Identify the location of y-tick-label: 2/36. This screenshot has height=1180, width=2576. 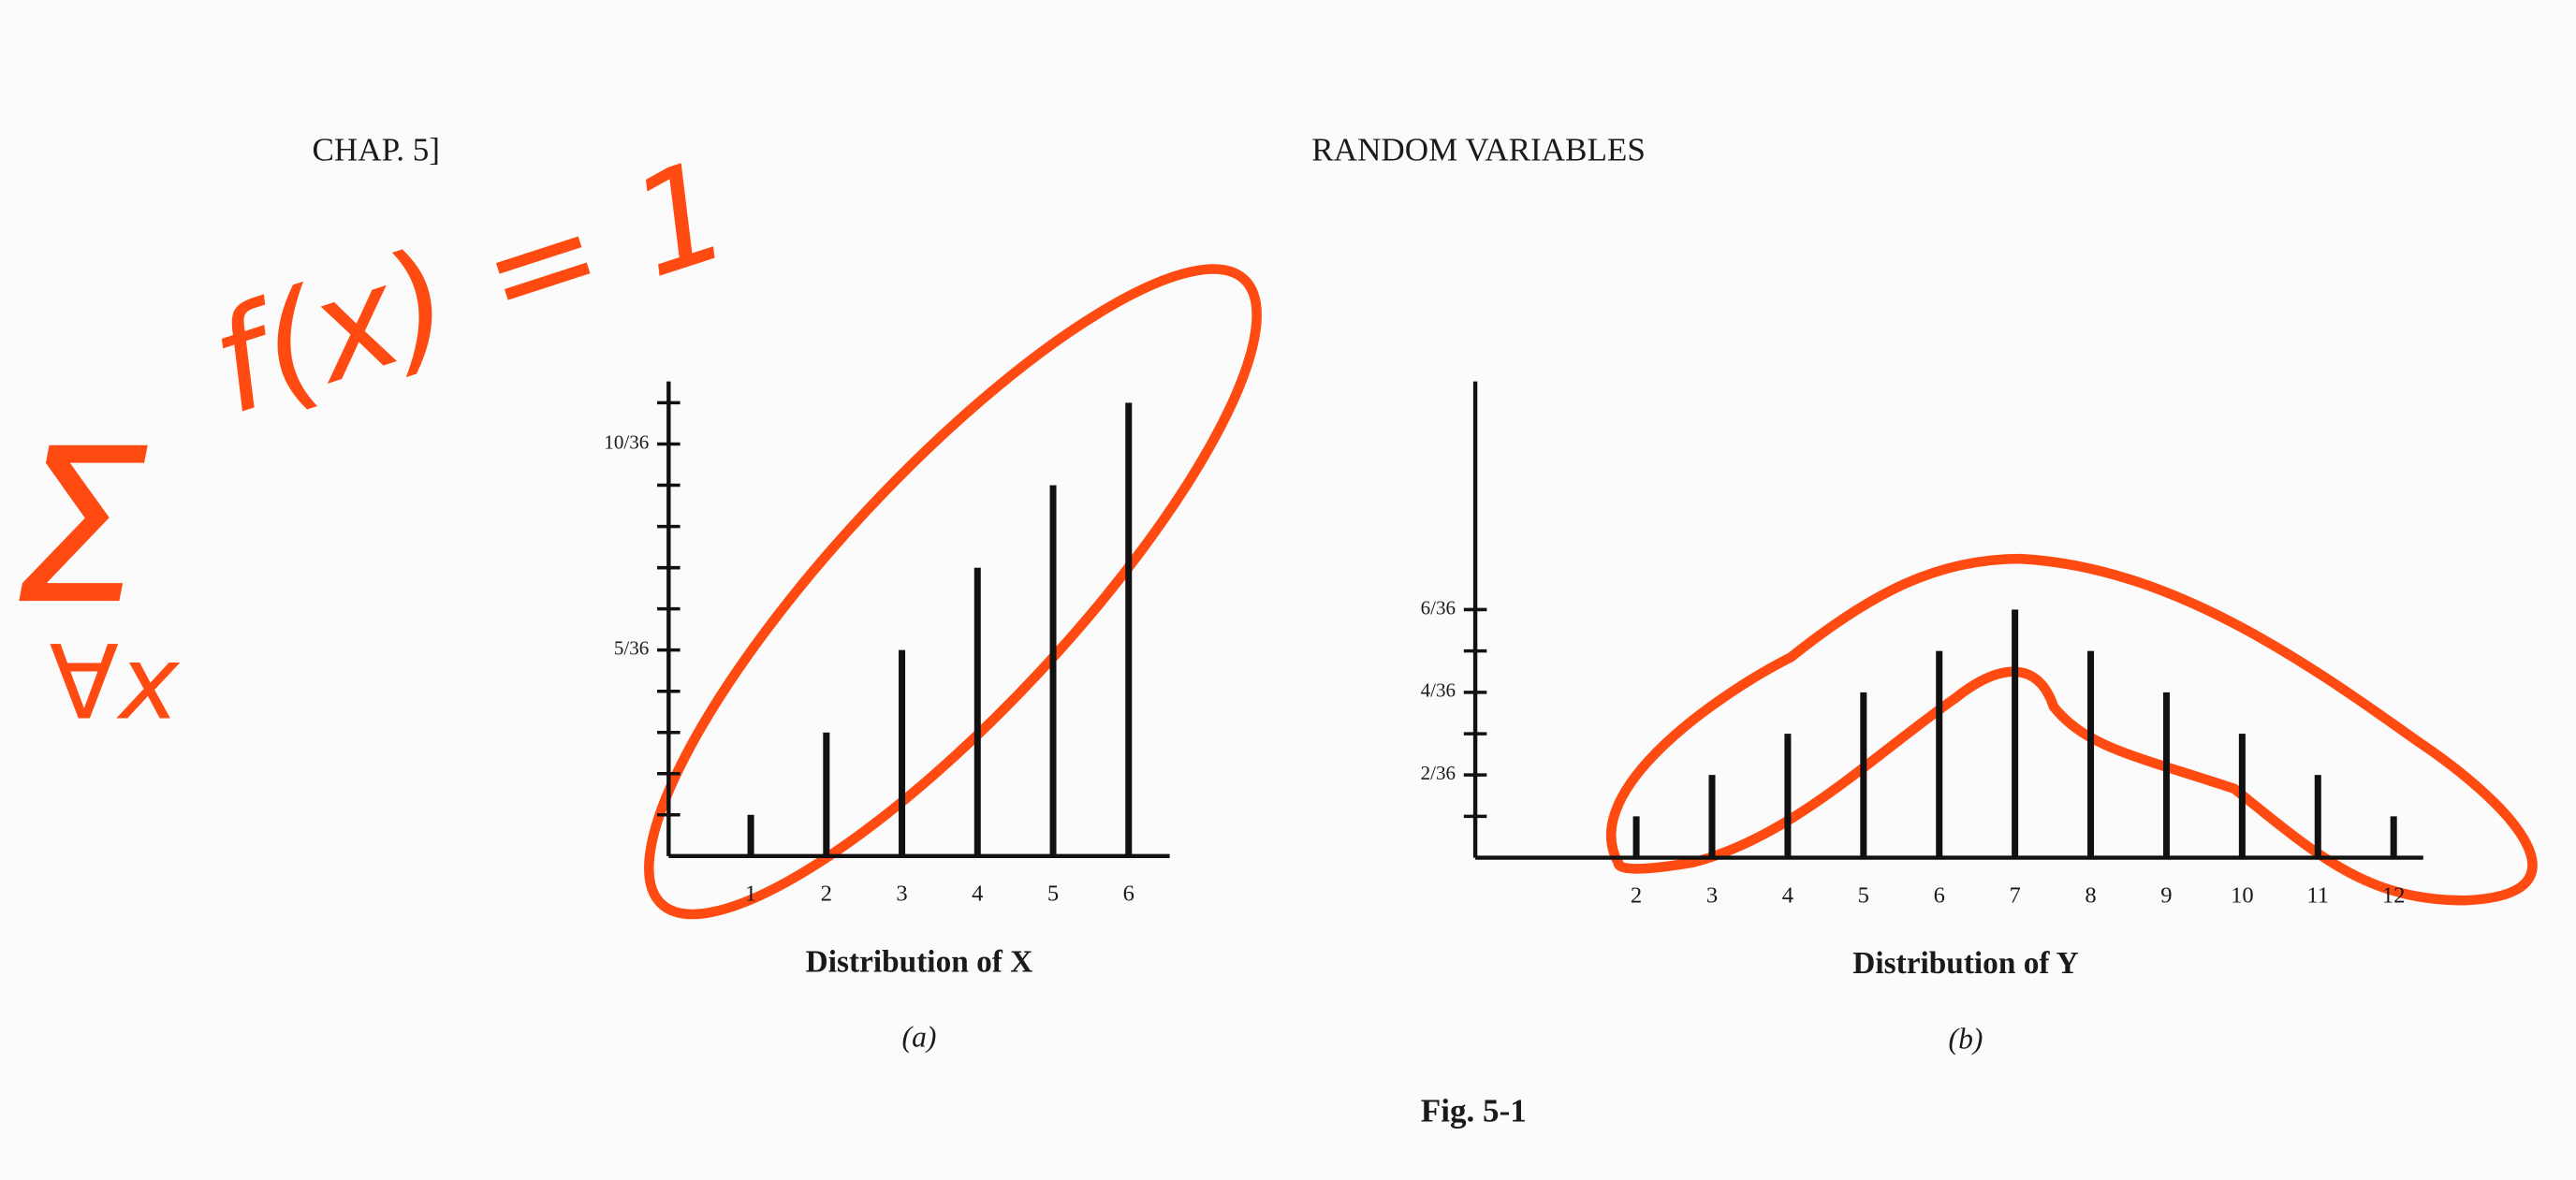
(1438, 773).